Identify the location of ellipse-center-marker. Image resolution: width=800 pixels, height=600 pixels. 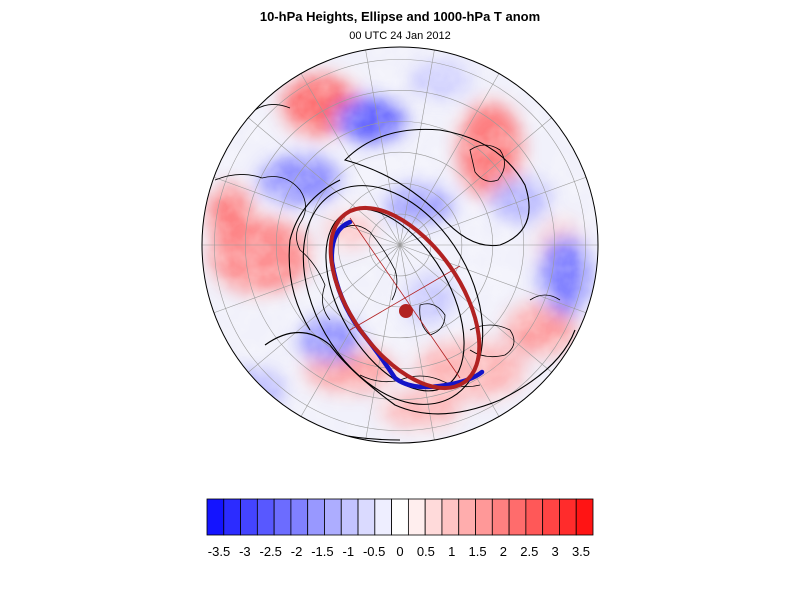
(406, 311).